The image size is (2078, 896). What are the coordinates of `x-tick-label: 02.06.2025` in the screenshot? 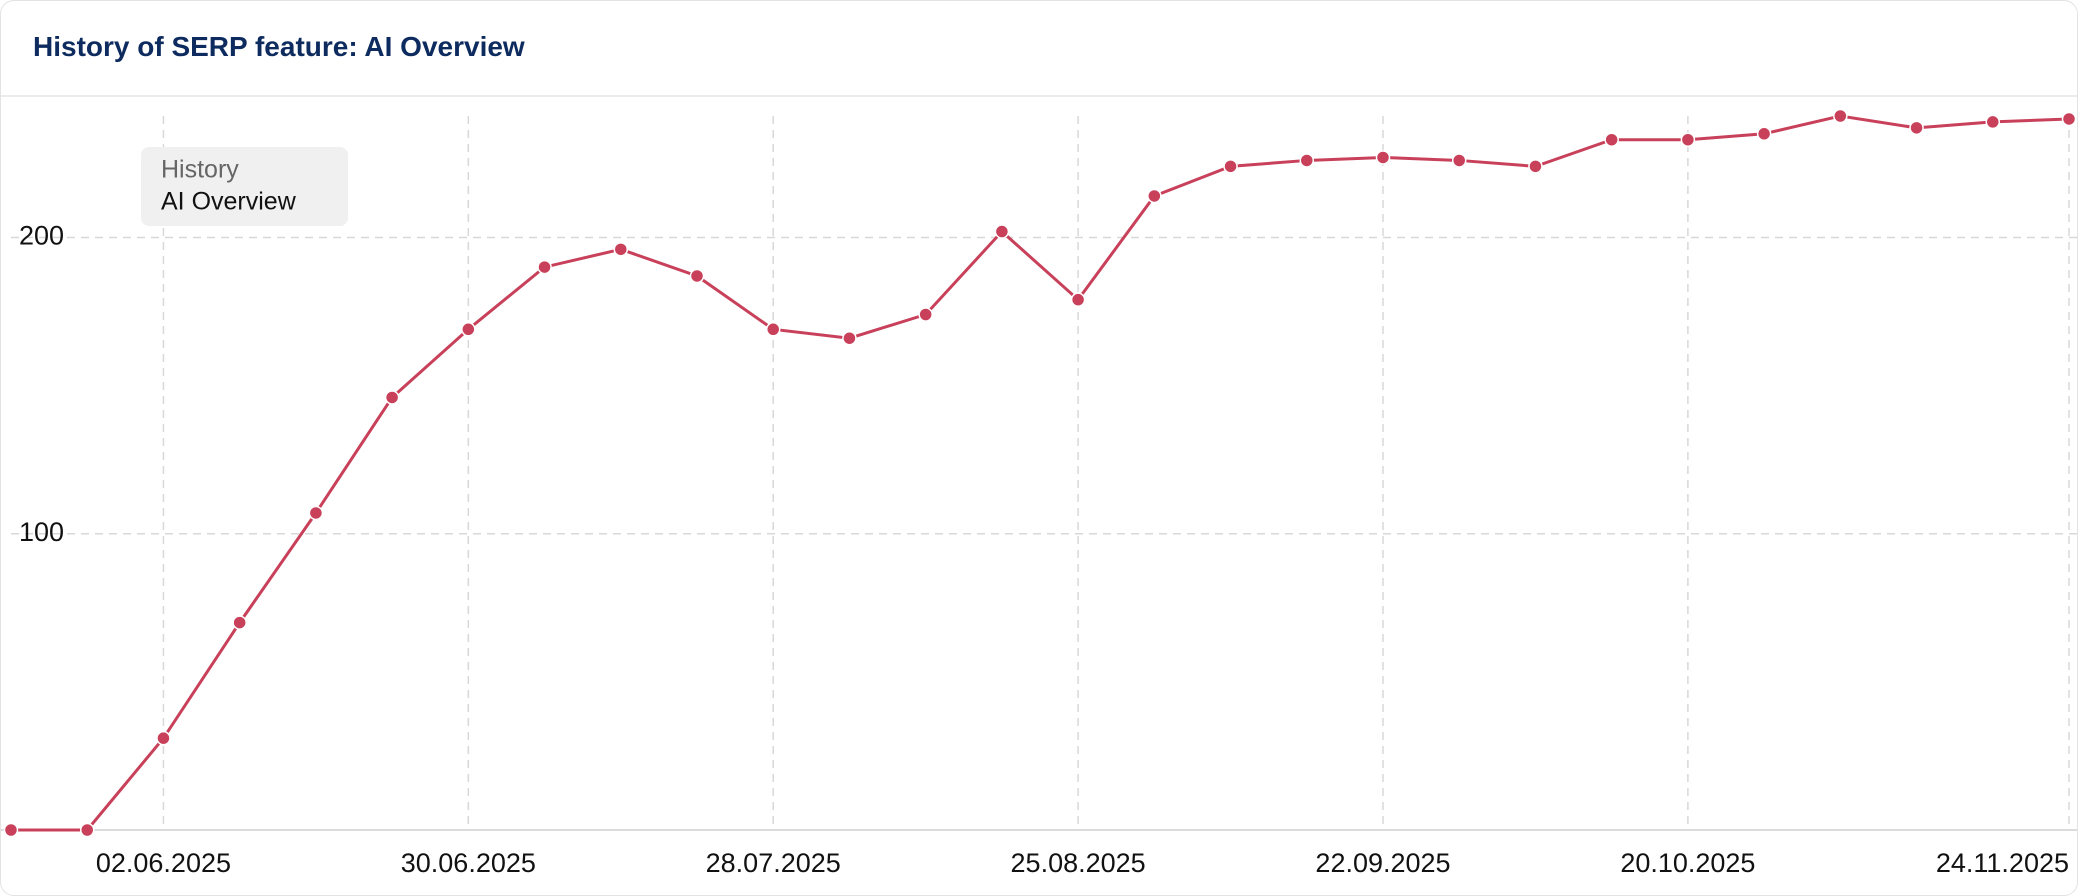 It's located at (163, 863).